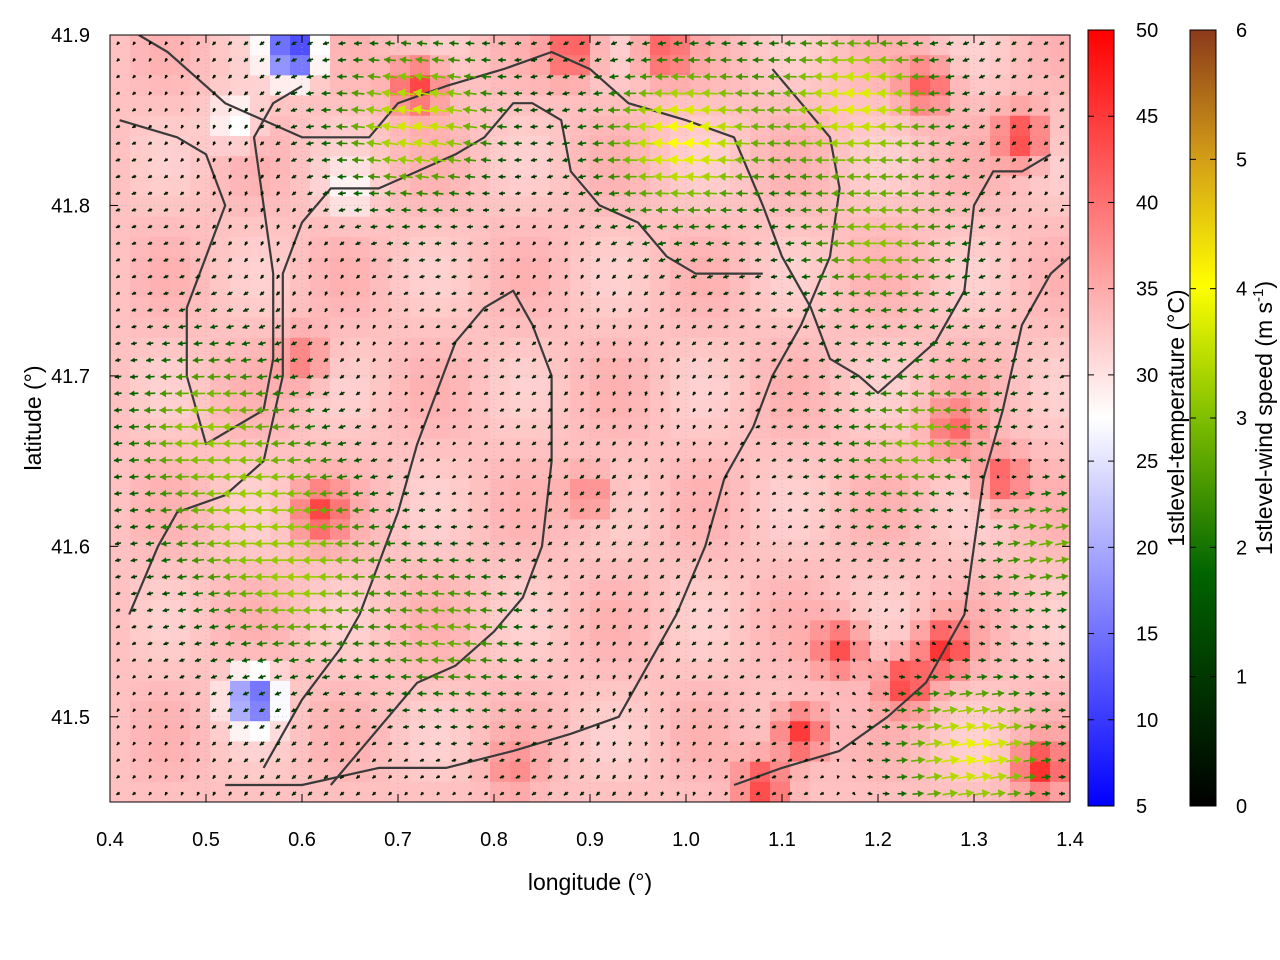 The image size is (1280, 960). What do you see at coordinates (1264, 428) in the screenshot?
I see `wind-colorbar-label-main: 1stlevel-wind speed (m s` at bounding box center [1264, 428].